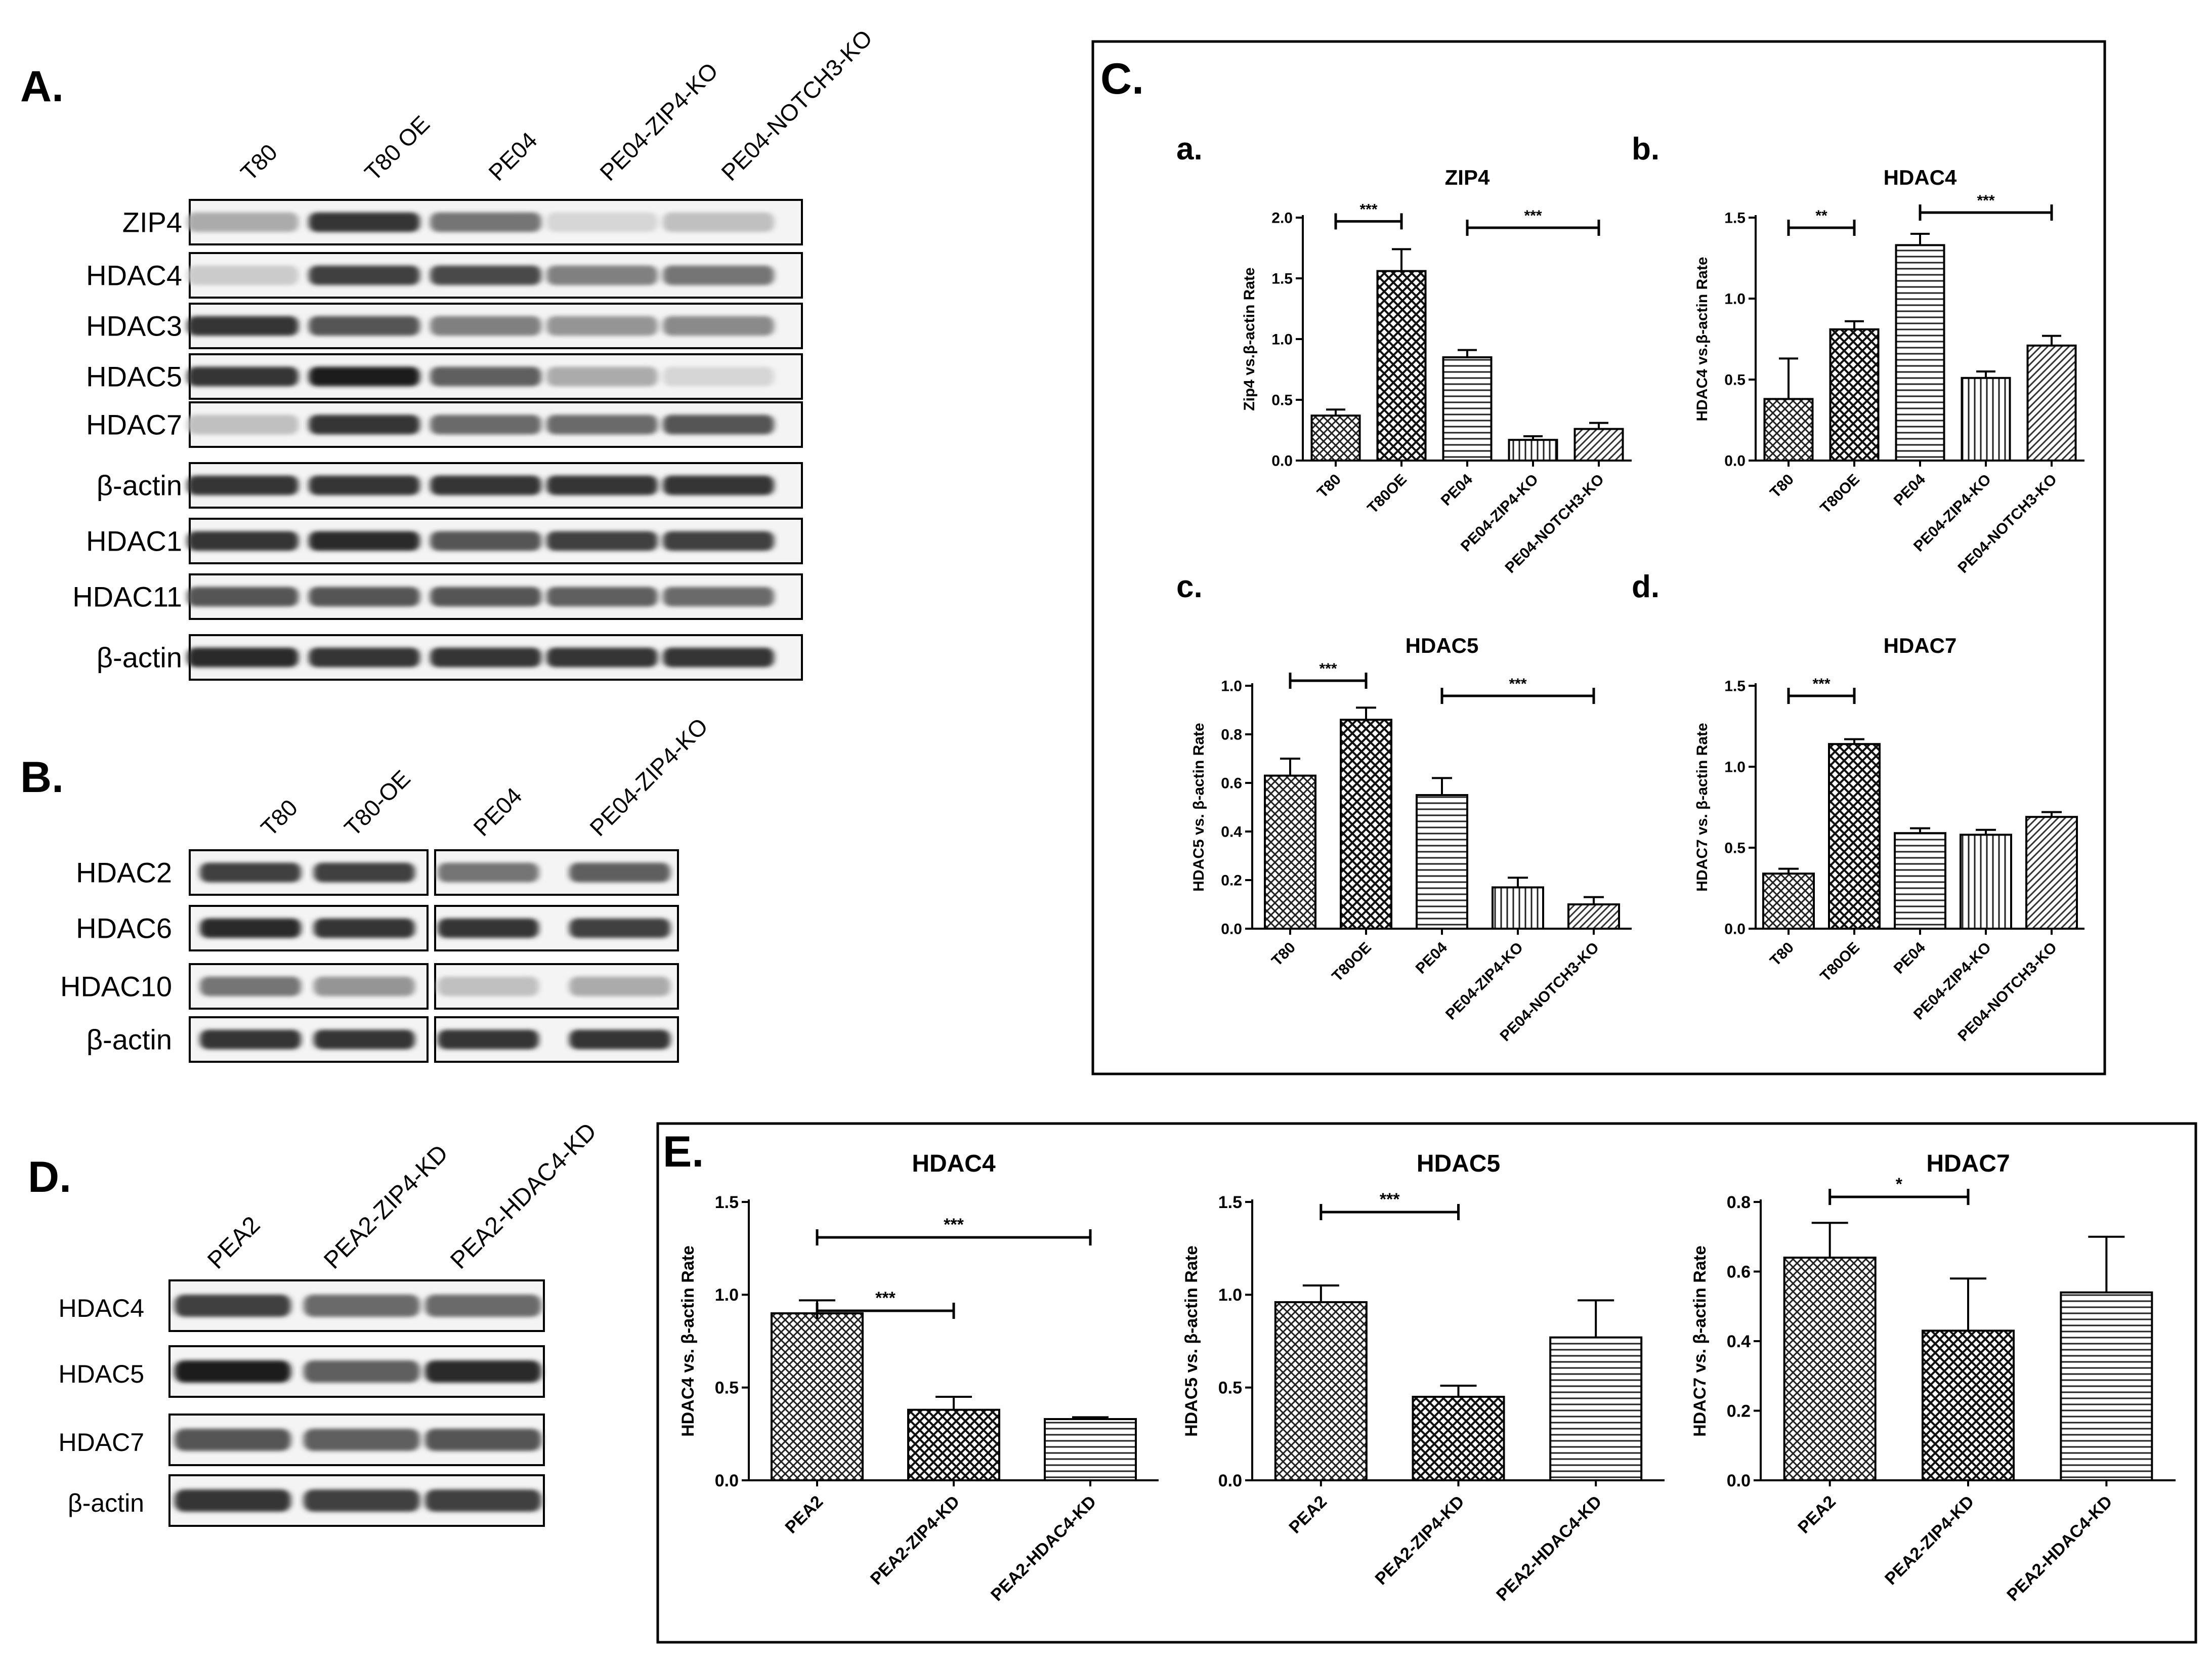 The image size is (2212, 1662). What do you see at coordinates (1817, 1515) in the screenshot?
I see `x-tick-label: PEA2` at bounding box center [1817, 1515].